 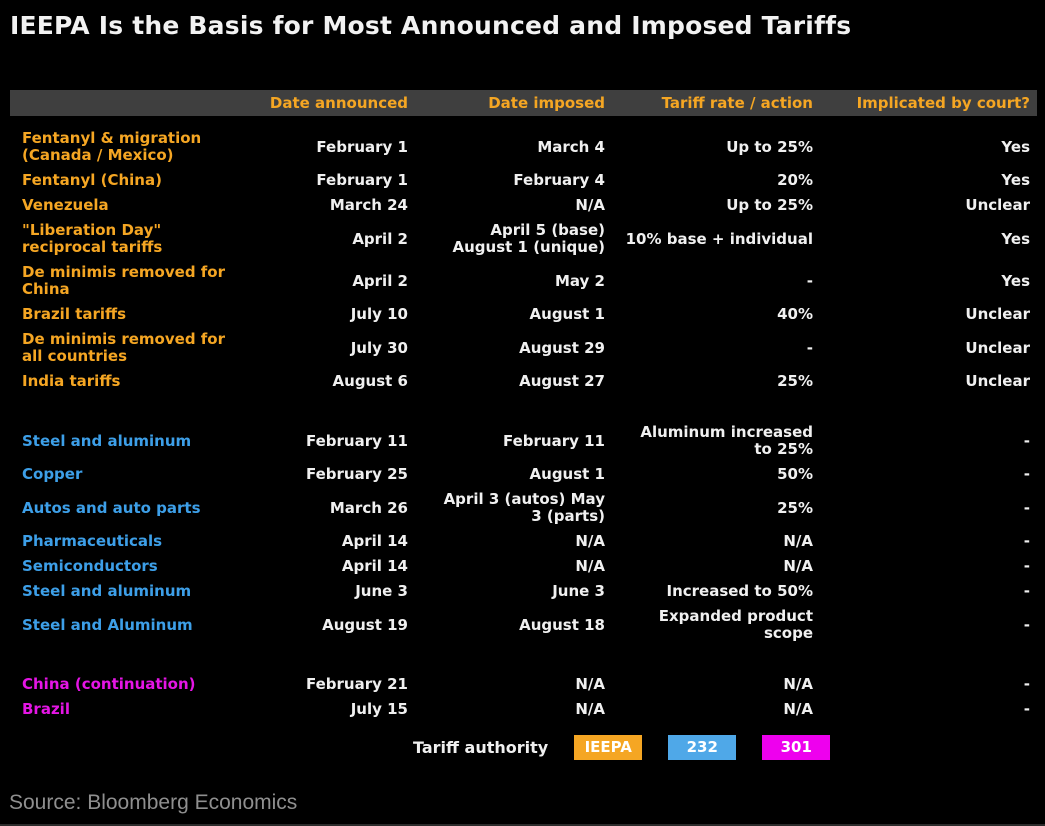 What do you see at coordinates (153, 802) in the screenshot?
I see `source-credit: Source: Bloomberg Economics` at bounding box center [153, 802].